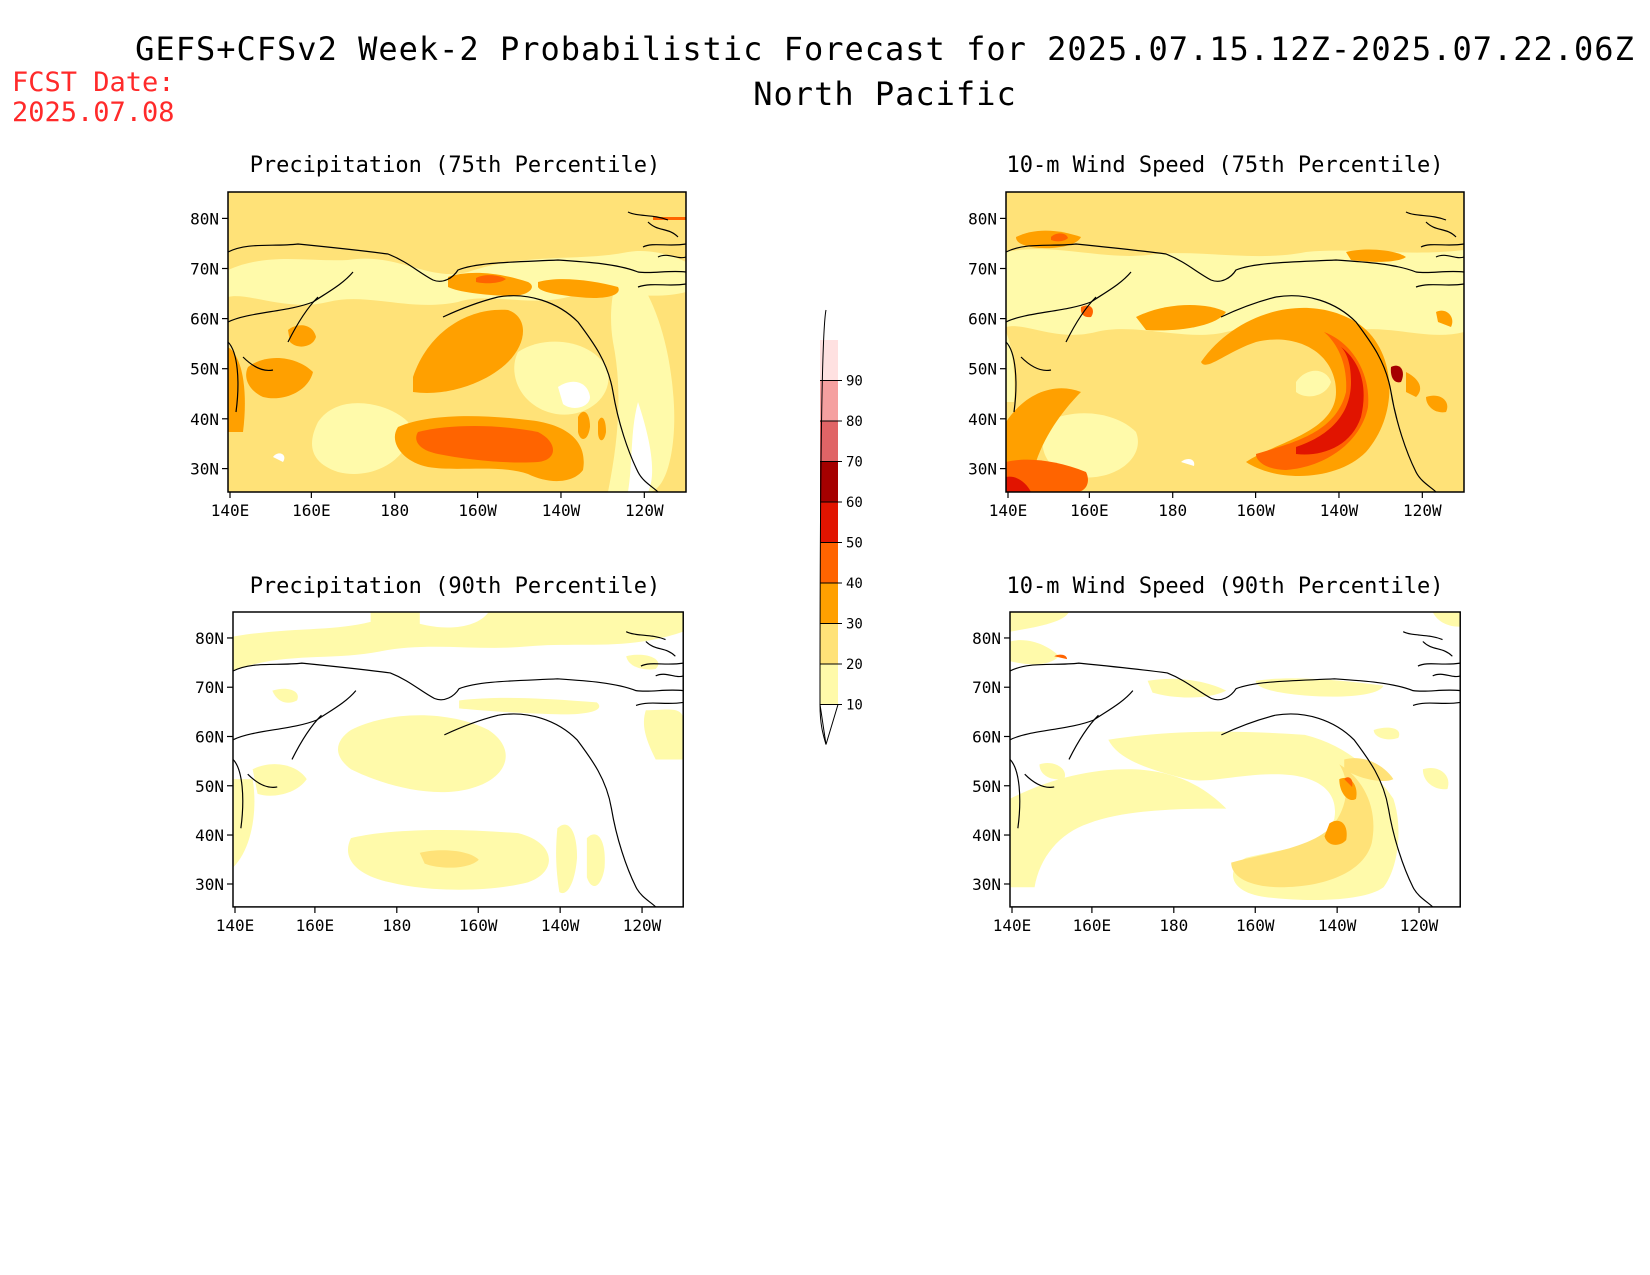  What do you see at coordinates (209, 835) in the screenshot?
I see `lat-label-precip90-4: 40N` at bounding box center [209, 835].